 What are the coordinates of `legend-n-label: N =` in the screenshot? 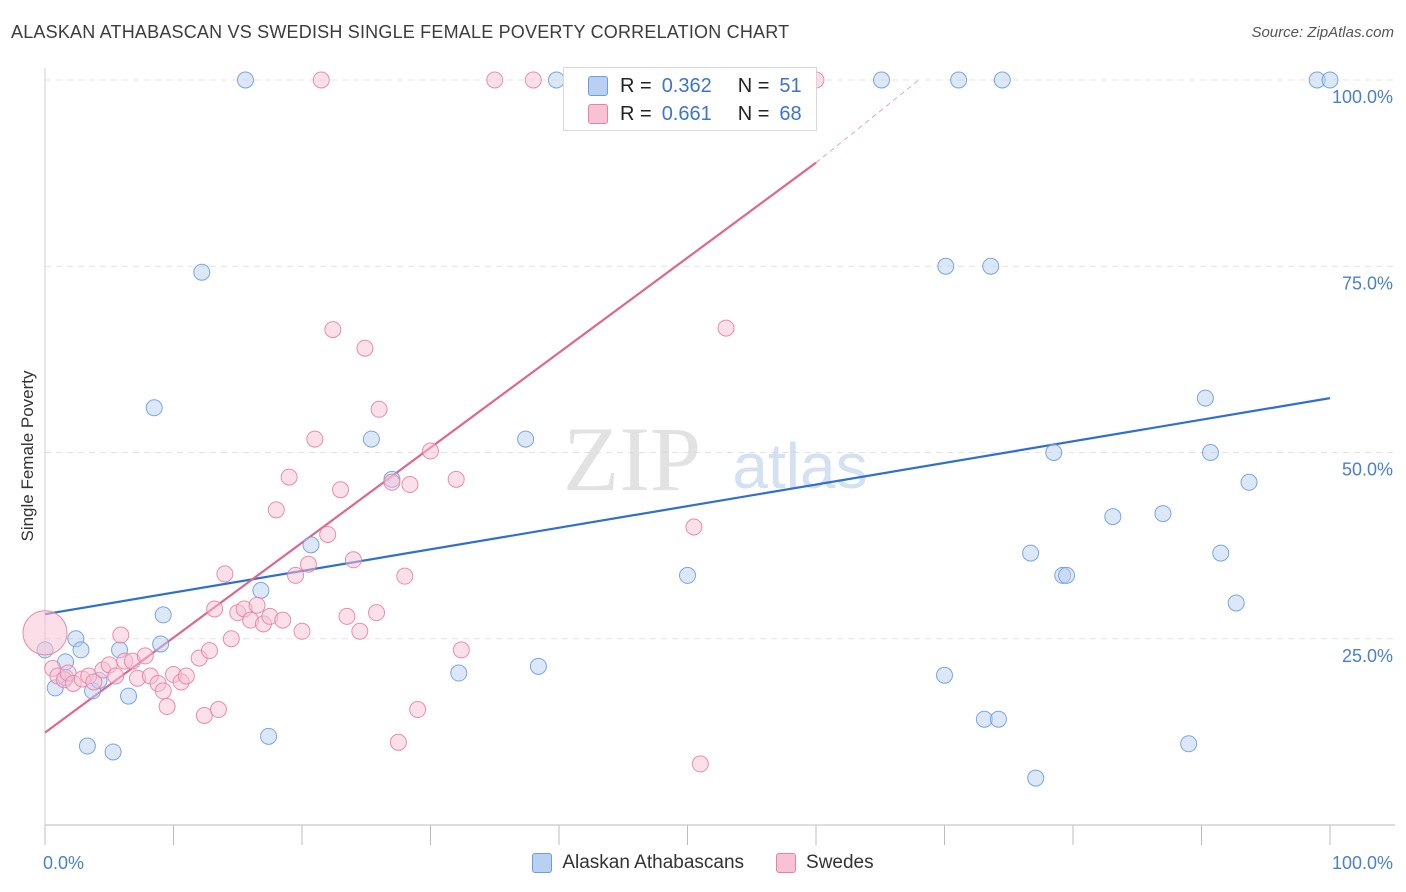 It's located at (753, 85).